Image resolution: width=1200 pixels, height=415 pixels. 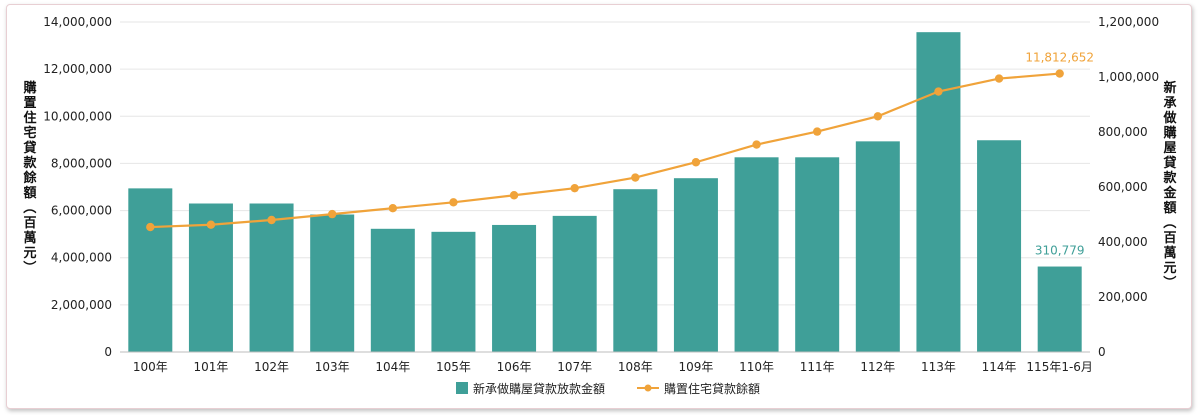 What do you see at coordinates (150, 367) in the screenshot?
I see `x-tick-label: 100年` at bounding box center [150, 367].